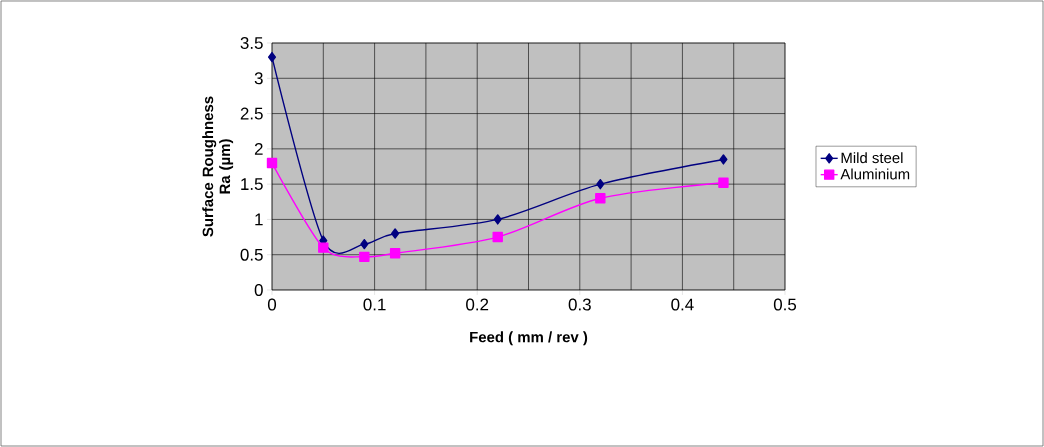  What do you see at coordinates (251, 113) in the screenshot?
I see `y-tick-label: 2.5` at bounding box center [251, 113].